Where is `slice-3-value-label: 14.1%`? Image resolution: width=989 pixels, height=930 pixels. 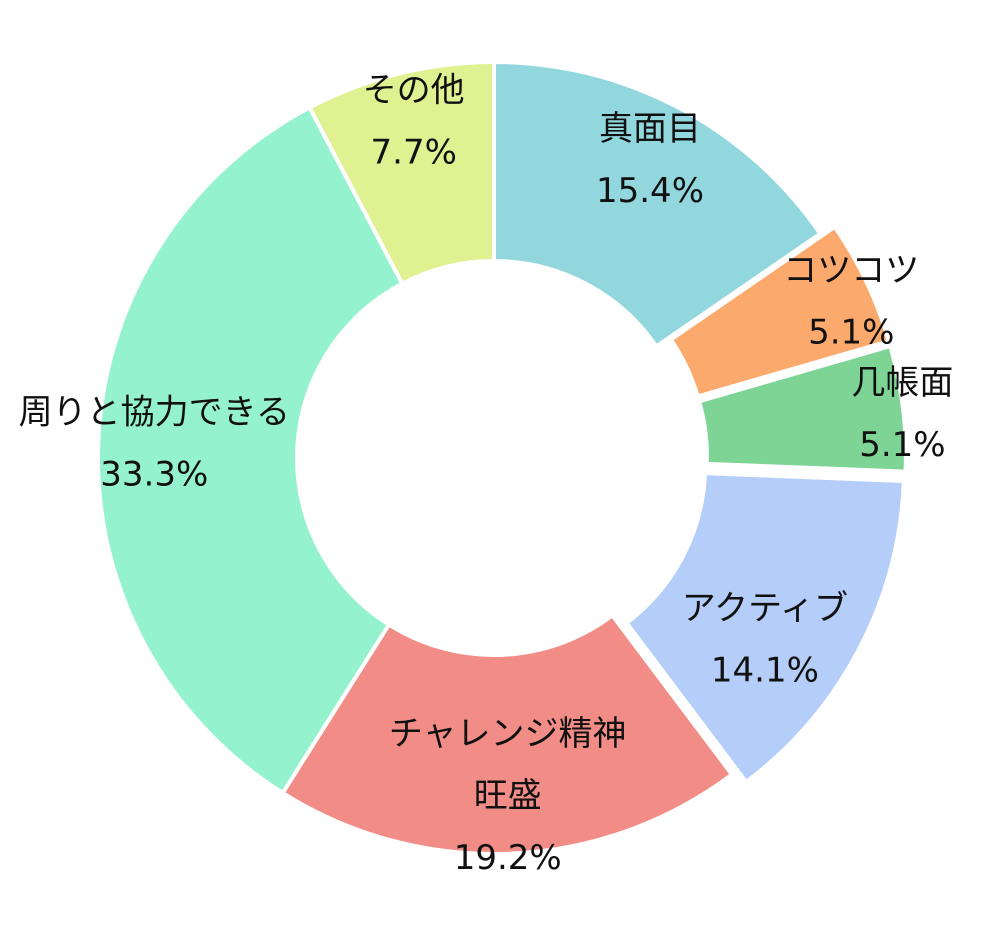 slice-3-value-label: 14.1% is located at coordinates (765, 670).